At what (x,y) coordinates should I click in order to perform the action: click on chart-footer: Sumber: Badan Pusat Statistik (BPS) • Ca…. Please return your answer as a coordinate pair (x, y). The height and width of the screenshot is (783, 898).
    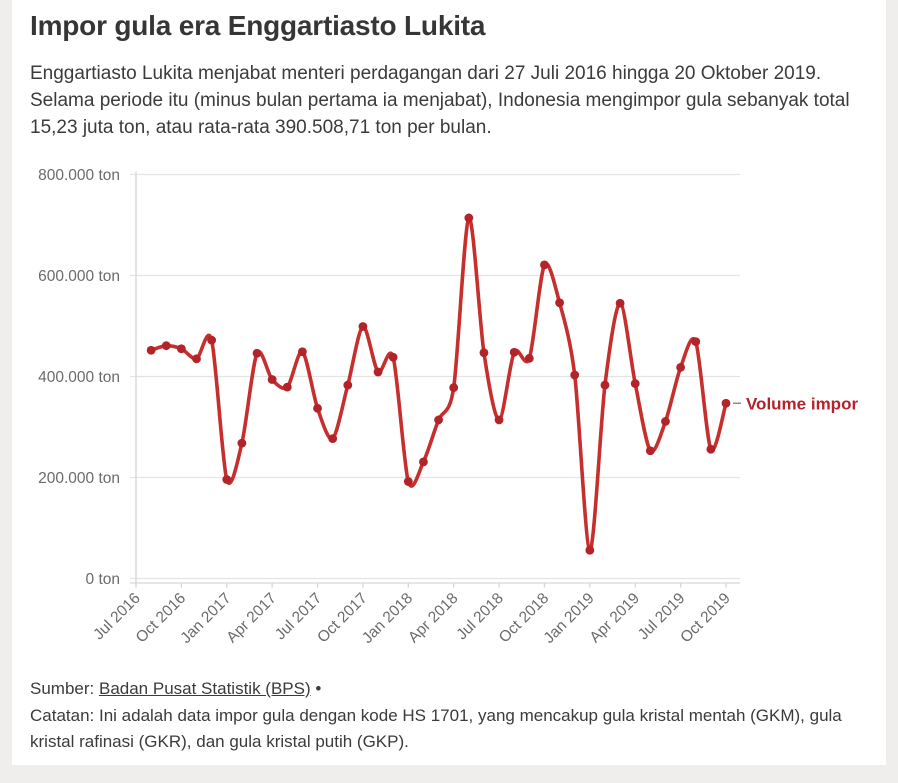
    Looking at the image, I should click on (453, 715).